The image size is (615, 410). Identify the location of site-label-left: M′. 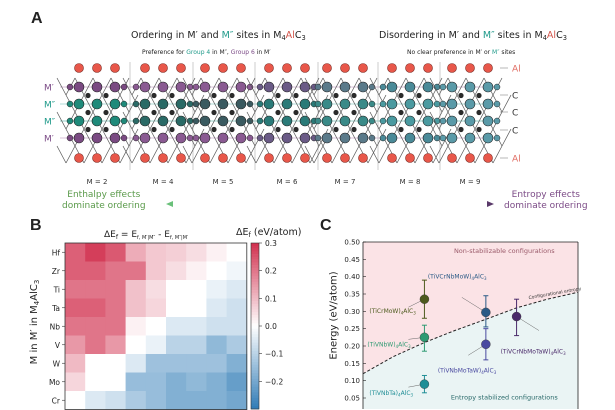
(49, 140).